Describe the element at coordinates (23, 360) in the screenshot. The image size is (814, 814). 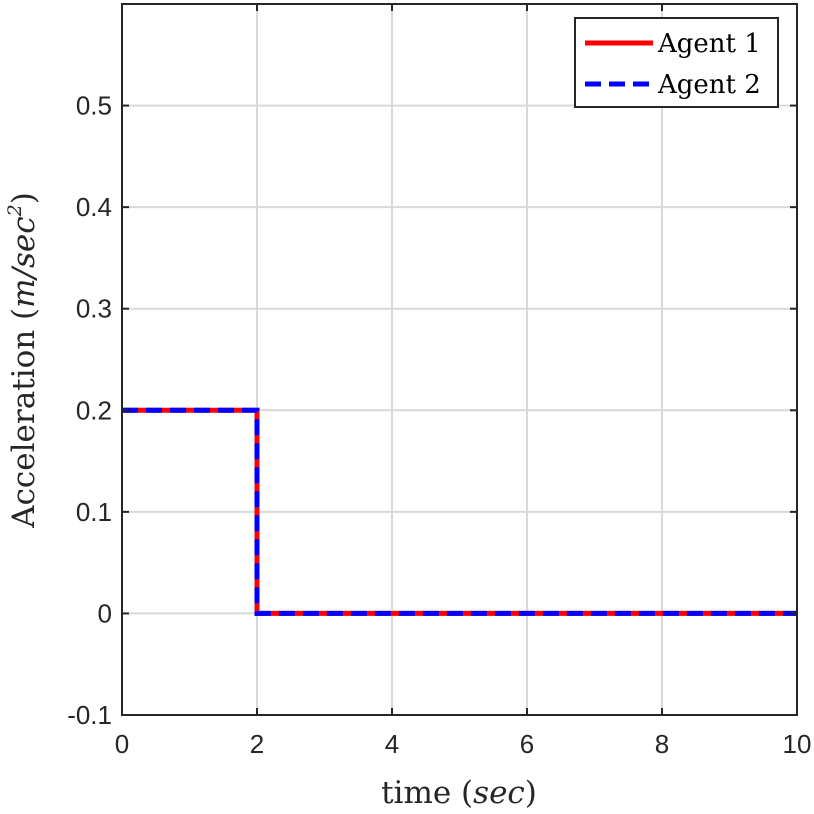
I see `y-axis-title: Acceleration (m/sec2)` at that location.